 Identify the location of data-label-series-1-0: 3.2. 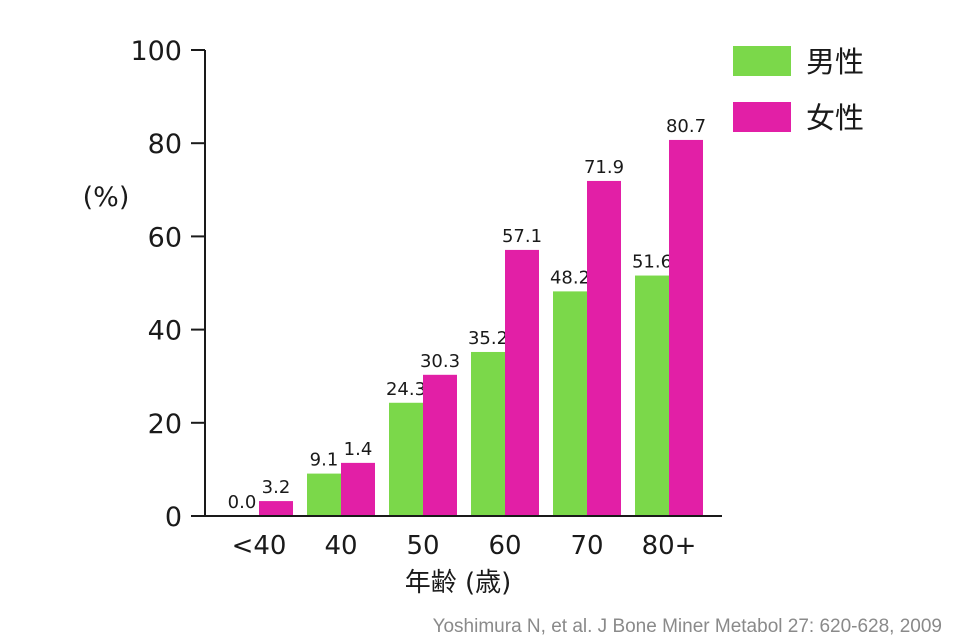
(276, 487).